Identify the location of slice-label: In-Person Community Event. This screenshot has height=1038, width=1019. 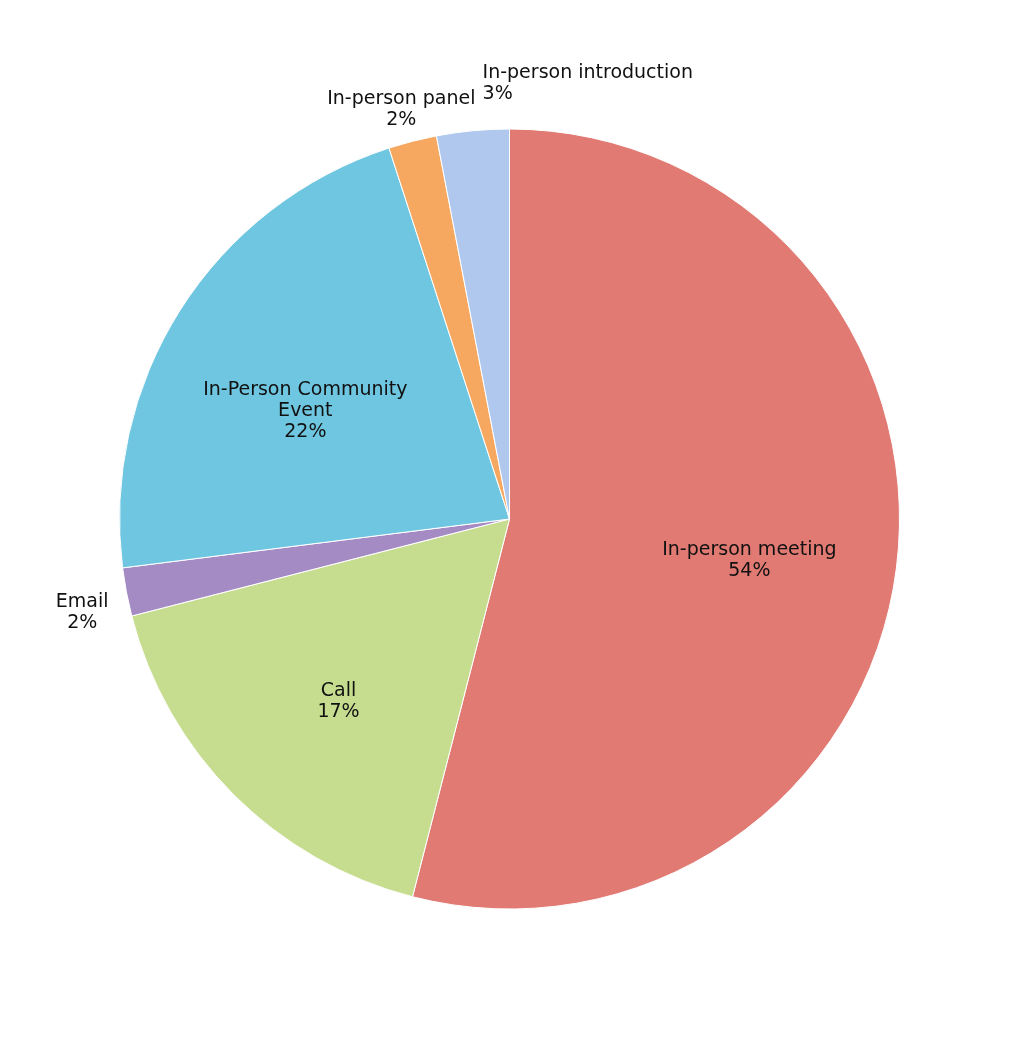
(305, 399).